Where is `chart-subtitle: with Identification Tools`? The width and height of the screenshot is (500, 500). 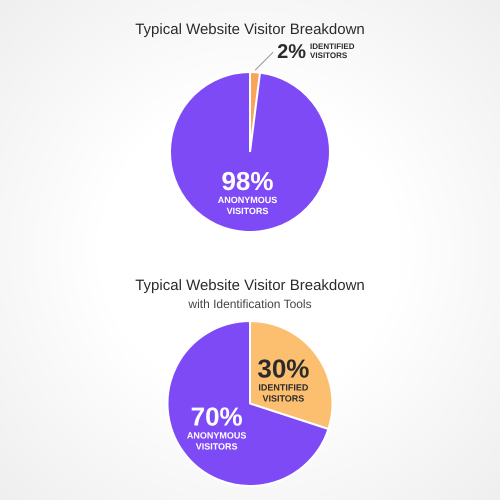
chart-subtitle: with Identification Tools is located at coordinates (250, 304).